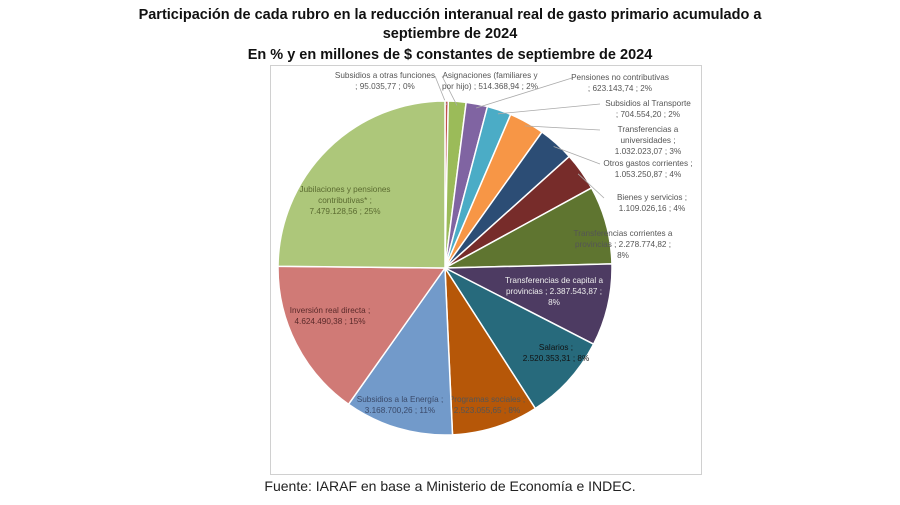 The width and height of the screenshot is (900, 505). What do you see at coordinates (652, 197) in the screenshot?
I see `slice-label-line: Bienes y servicios ;` at bounding box center [652, 197].